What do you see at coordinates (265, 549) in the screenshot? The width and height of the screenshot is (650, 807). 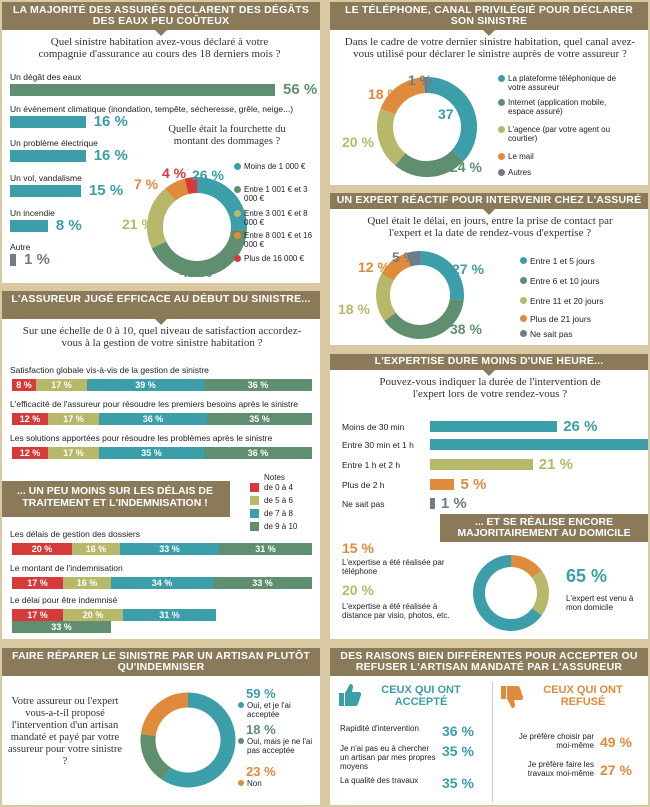 I see `bar-segment: 31 %` at bounding box center [265, 549].